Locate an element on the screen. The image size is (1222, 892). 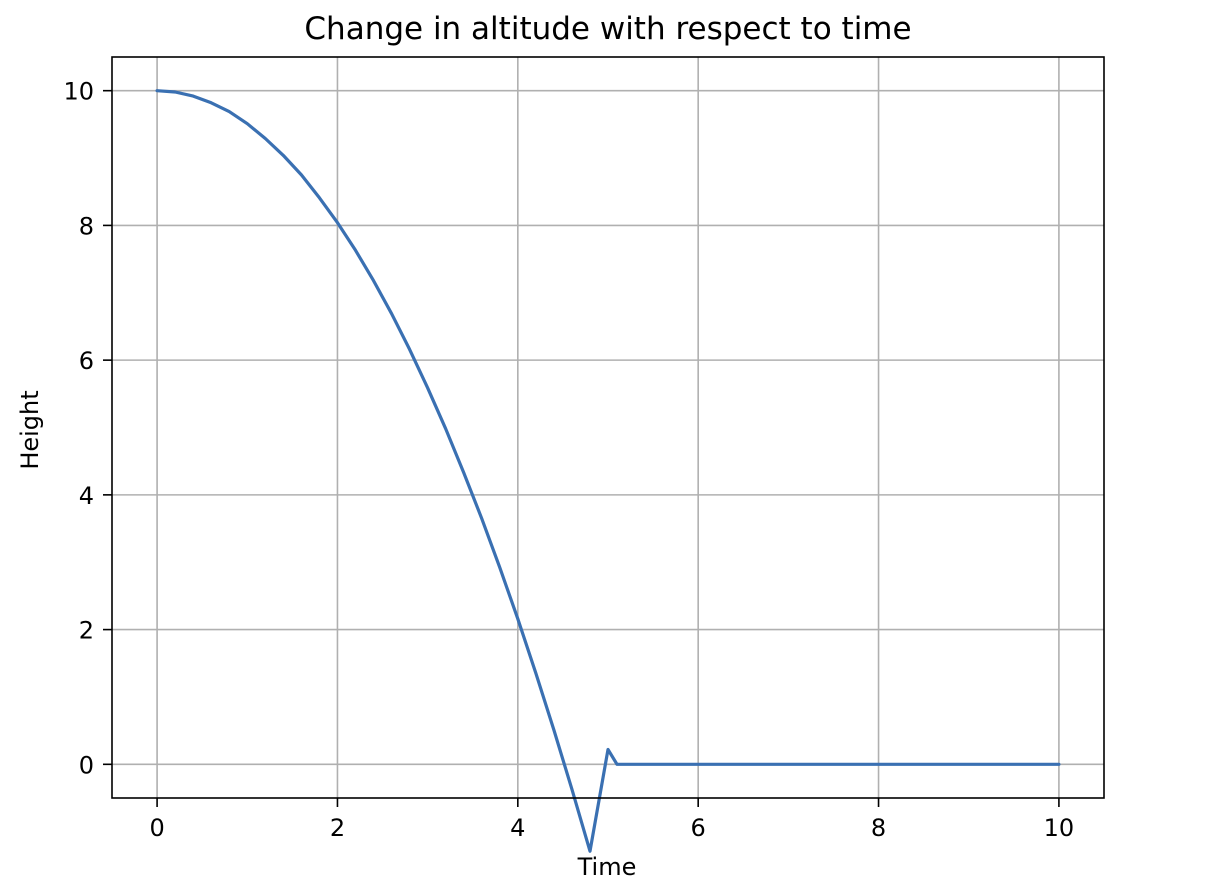
chart-title: Change in altitude with respect to time is located at coordinates (607, 29).